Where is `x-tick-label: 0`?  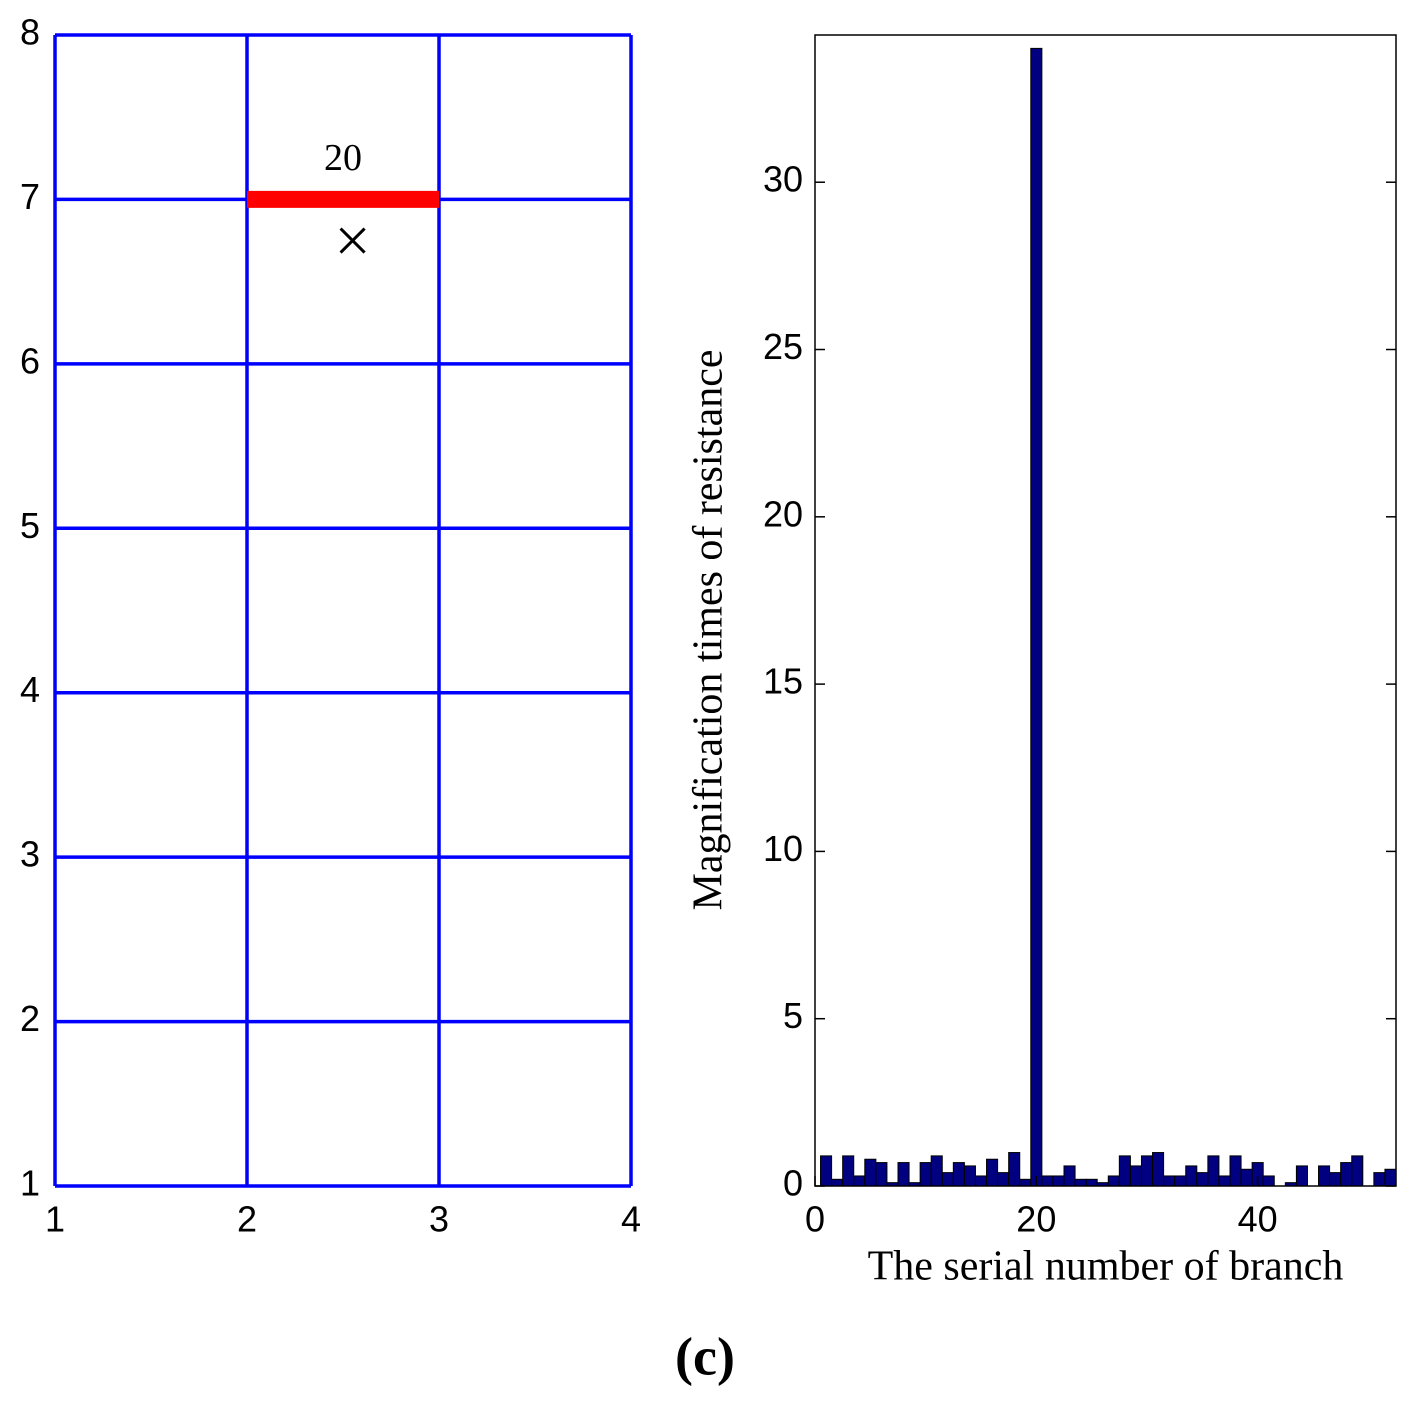 x-tick-label: 0 is located at coordinates (815, 1219).